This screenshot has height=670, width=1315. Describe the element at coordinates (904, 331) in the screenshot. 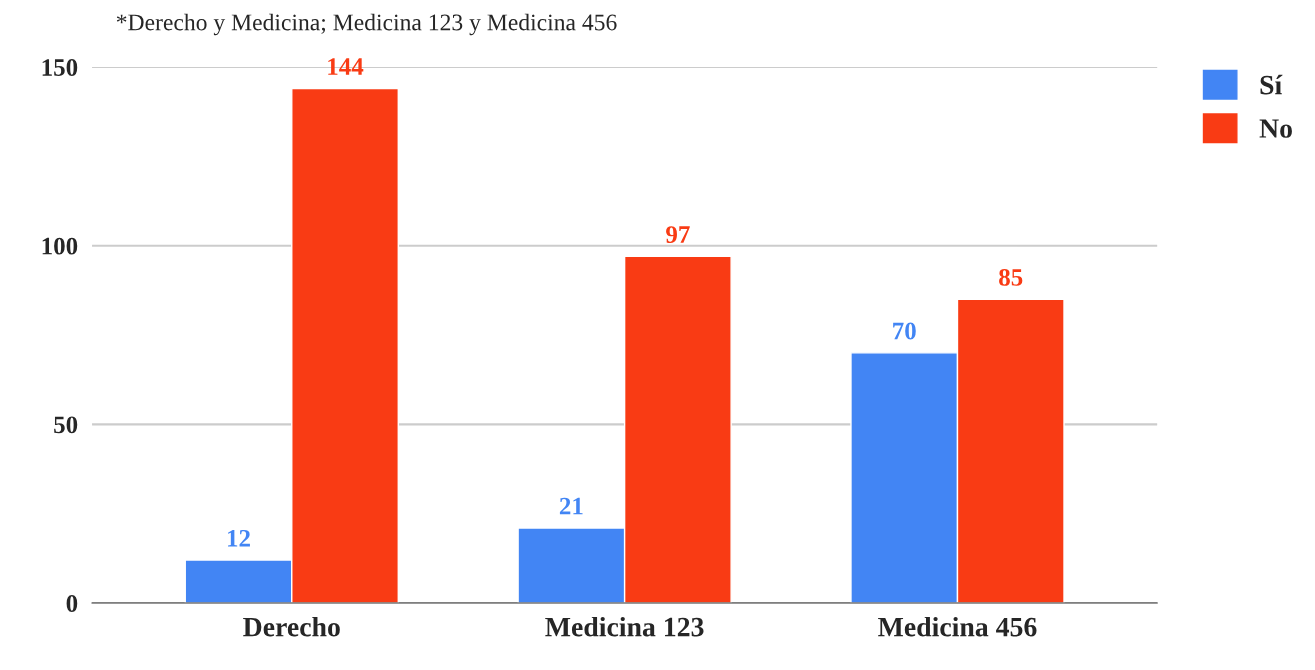

I see `data-label: 70` at that location.